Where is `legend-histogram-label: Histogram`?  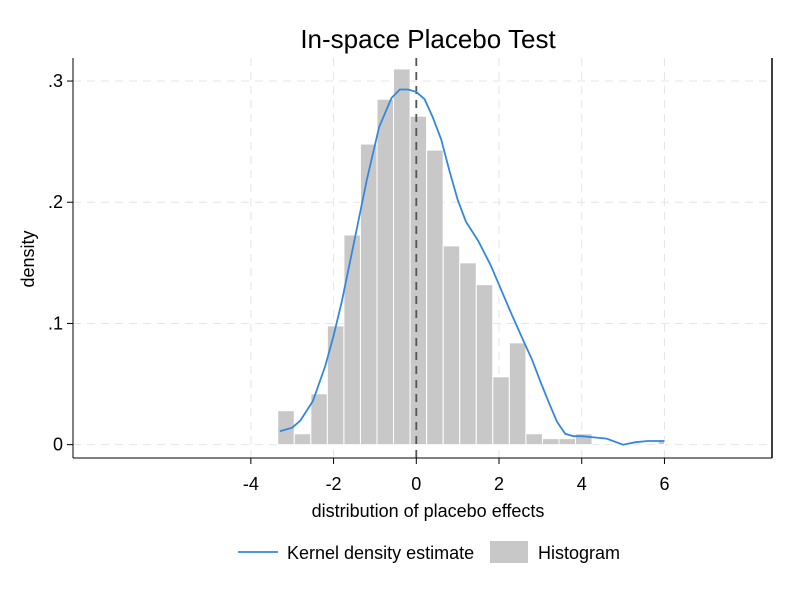
legend-histogram-label: Histogram is located at coordinates (579, 553).